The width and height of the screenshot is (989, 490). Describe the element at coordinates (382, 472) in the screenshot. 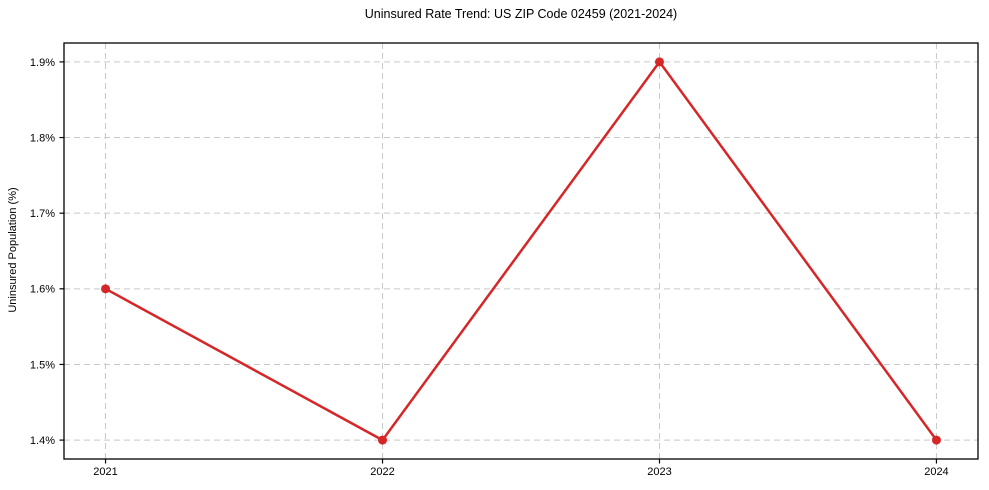

I see `x-tick-label: 2022` at that location.